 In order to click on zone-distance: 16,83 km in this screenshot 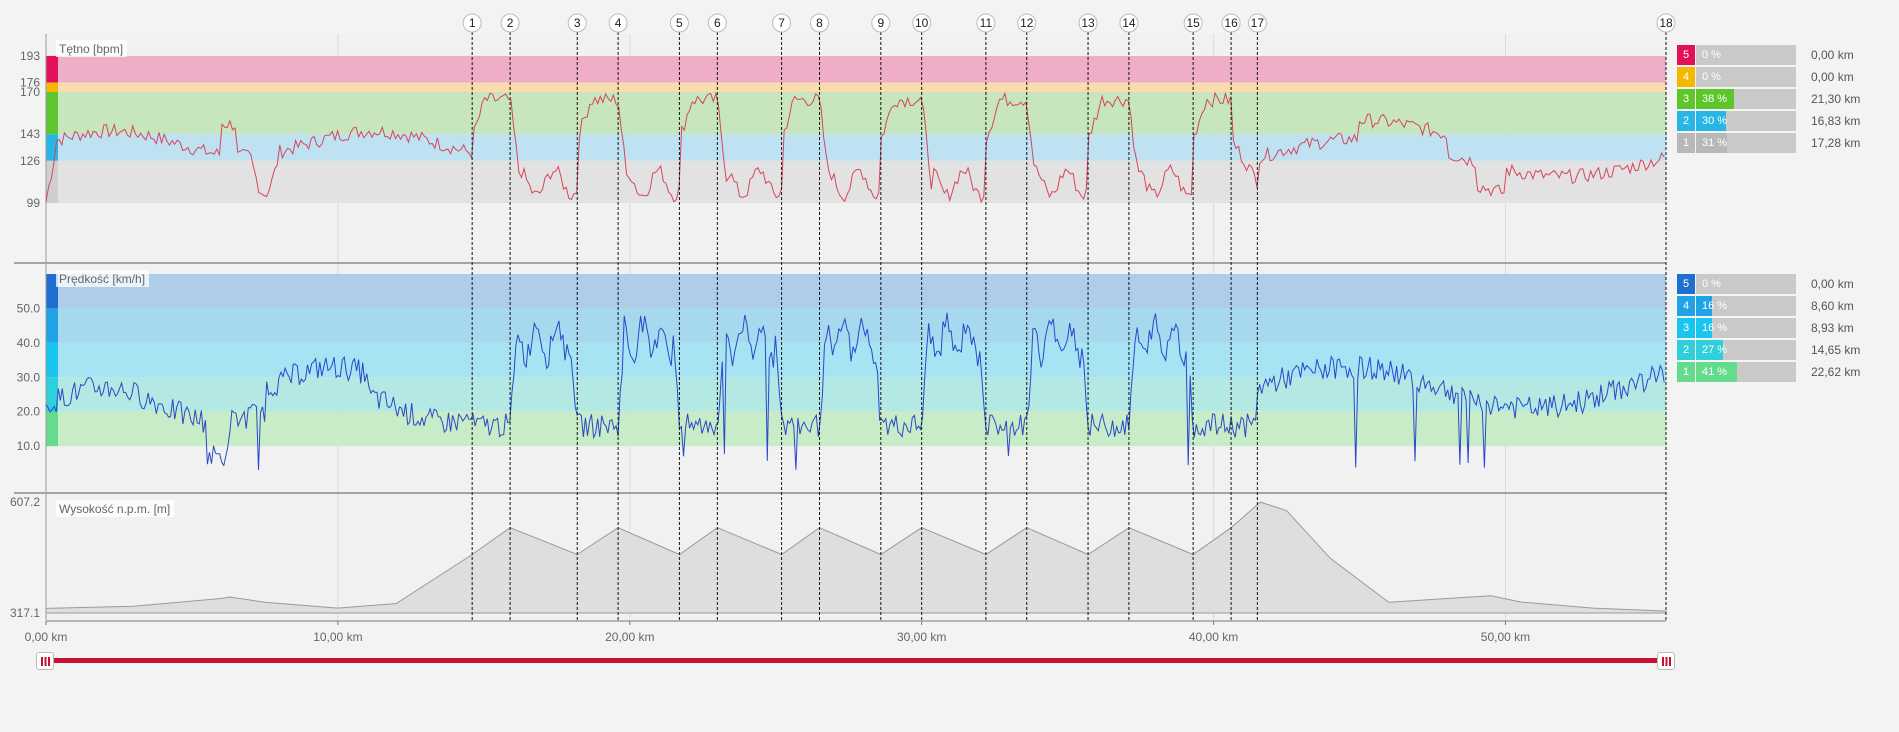, I will do `click(1836, 121)`.